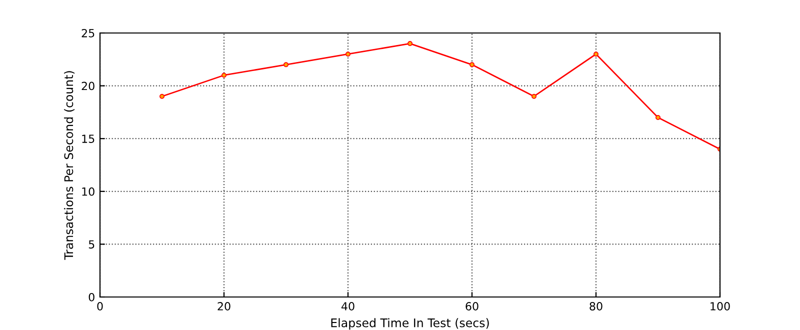 The image size is (800, 330). I want to click on y-axis-title: Transactions Per Second (count), so click(69, 165).